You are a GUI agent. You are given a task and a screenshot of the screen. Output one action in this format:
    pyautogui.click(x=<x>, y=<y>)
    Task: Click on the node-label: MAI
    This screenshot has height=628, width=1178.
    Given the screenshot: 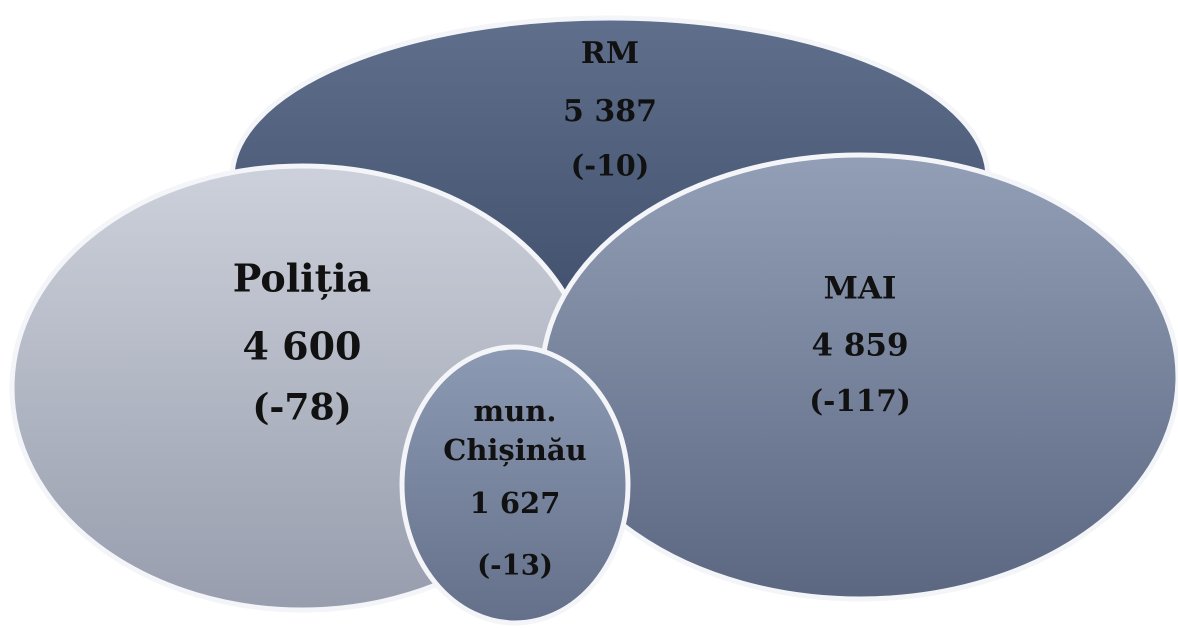 What is the action you would take?
    pyautogui.click(x=860, y=289)
    